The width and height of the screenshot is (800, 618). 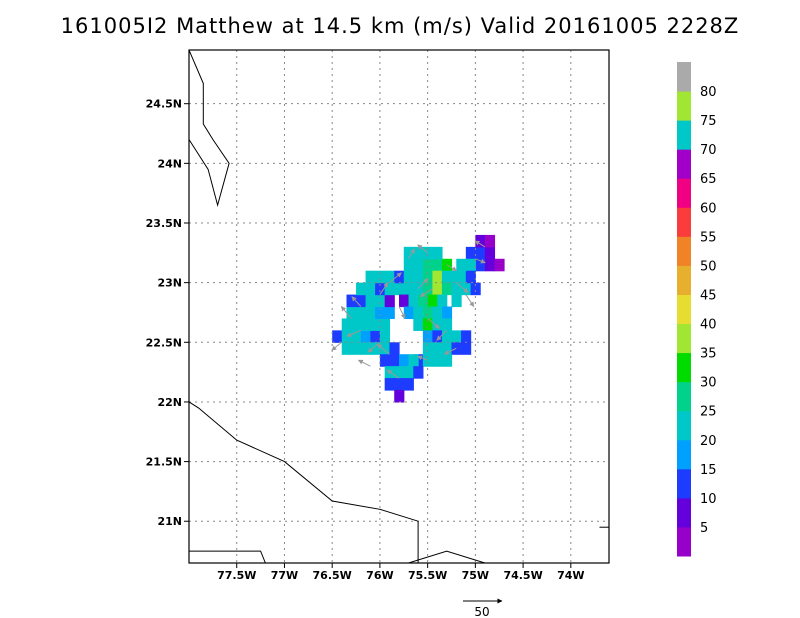 What do you see at coordinates (164, 462) in the screenshot?
I see `lat-tick-label: 21.5N` at bounding box center [164, 462].